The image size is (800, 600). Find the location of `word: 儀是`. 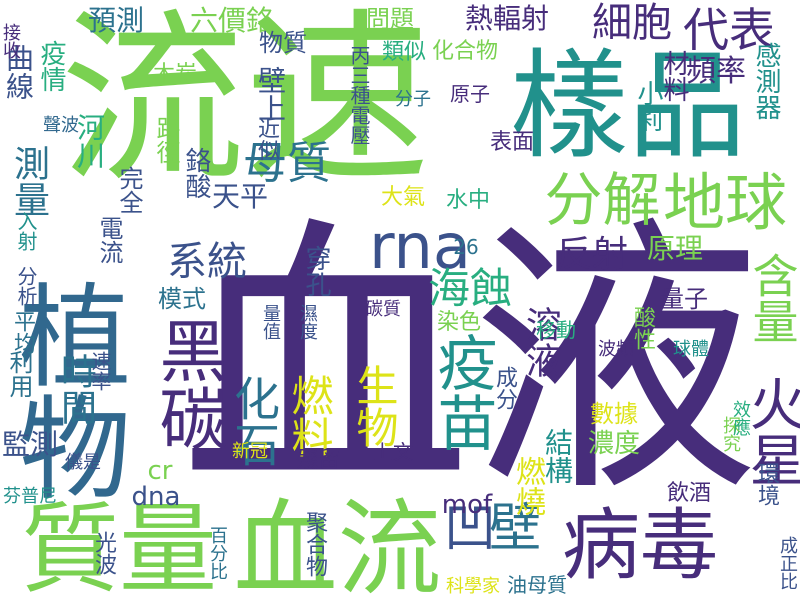

word: 儀是 is located at coordinates (83, 462).